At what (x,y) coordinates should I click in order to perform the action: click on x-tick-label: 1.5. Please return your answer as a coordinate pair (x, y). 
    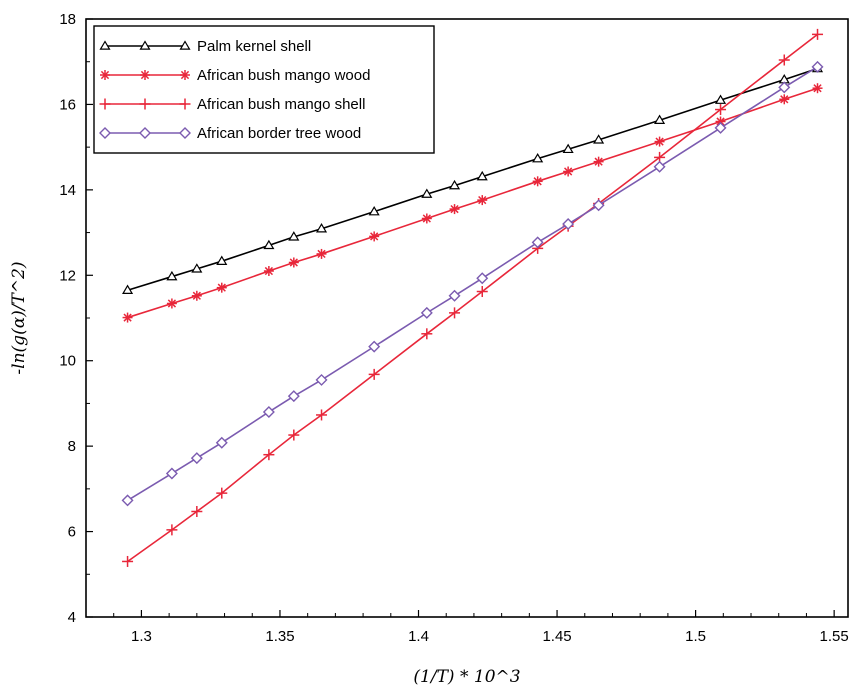
    Looking at the image, I should click on (695, 636).